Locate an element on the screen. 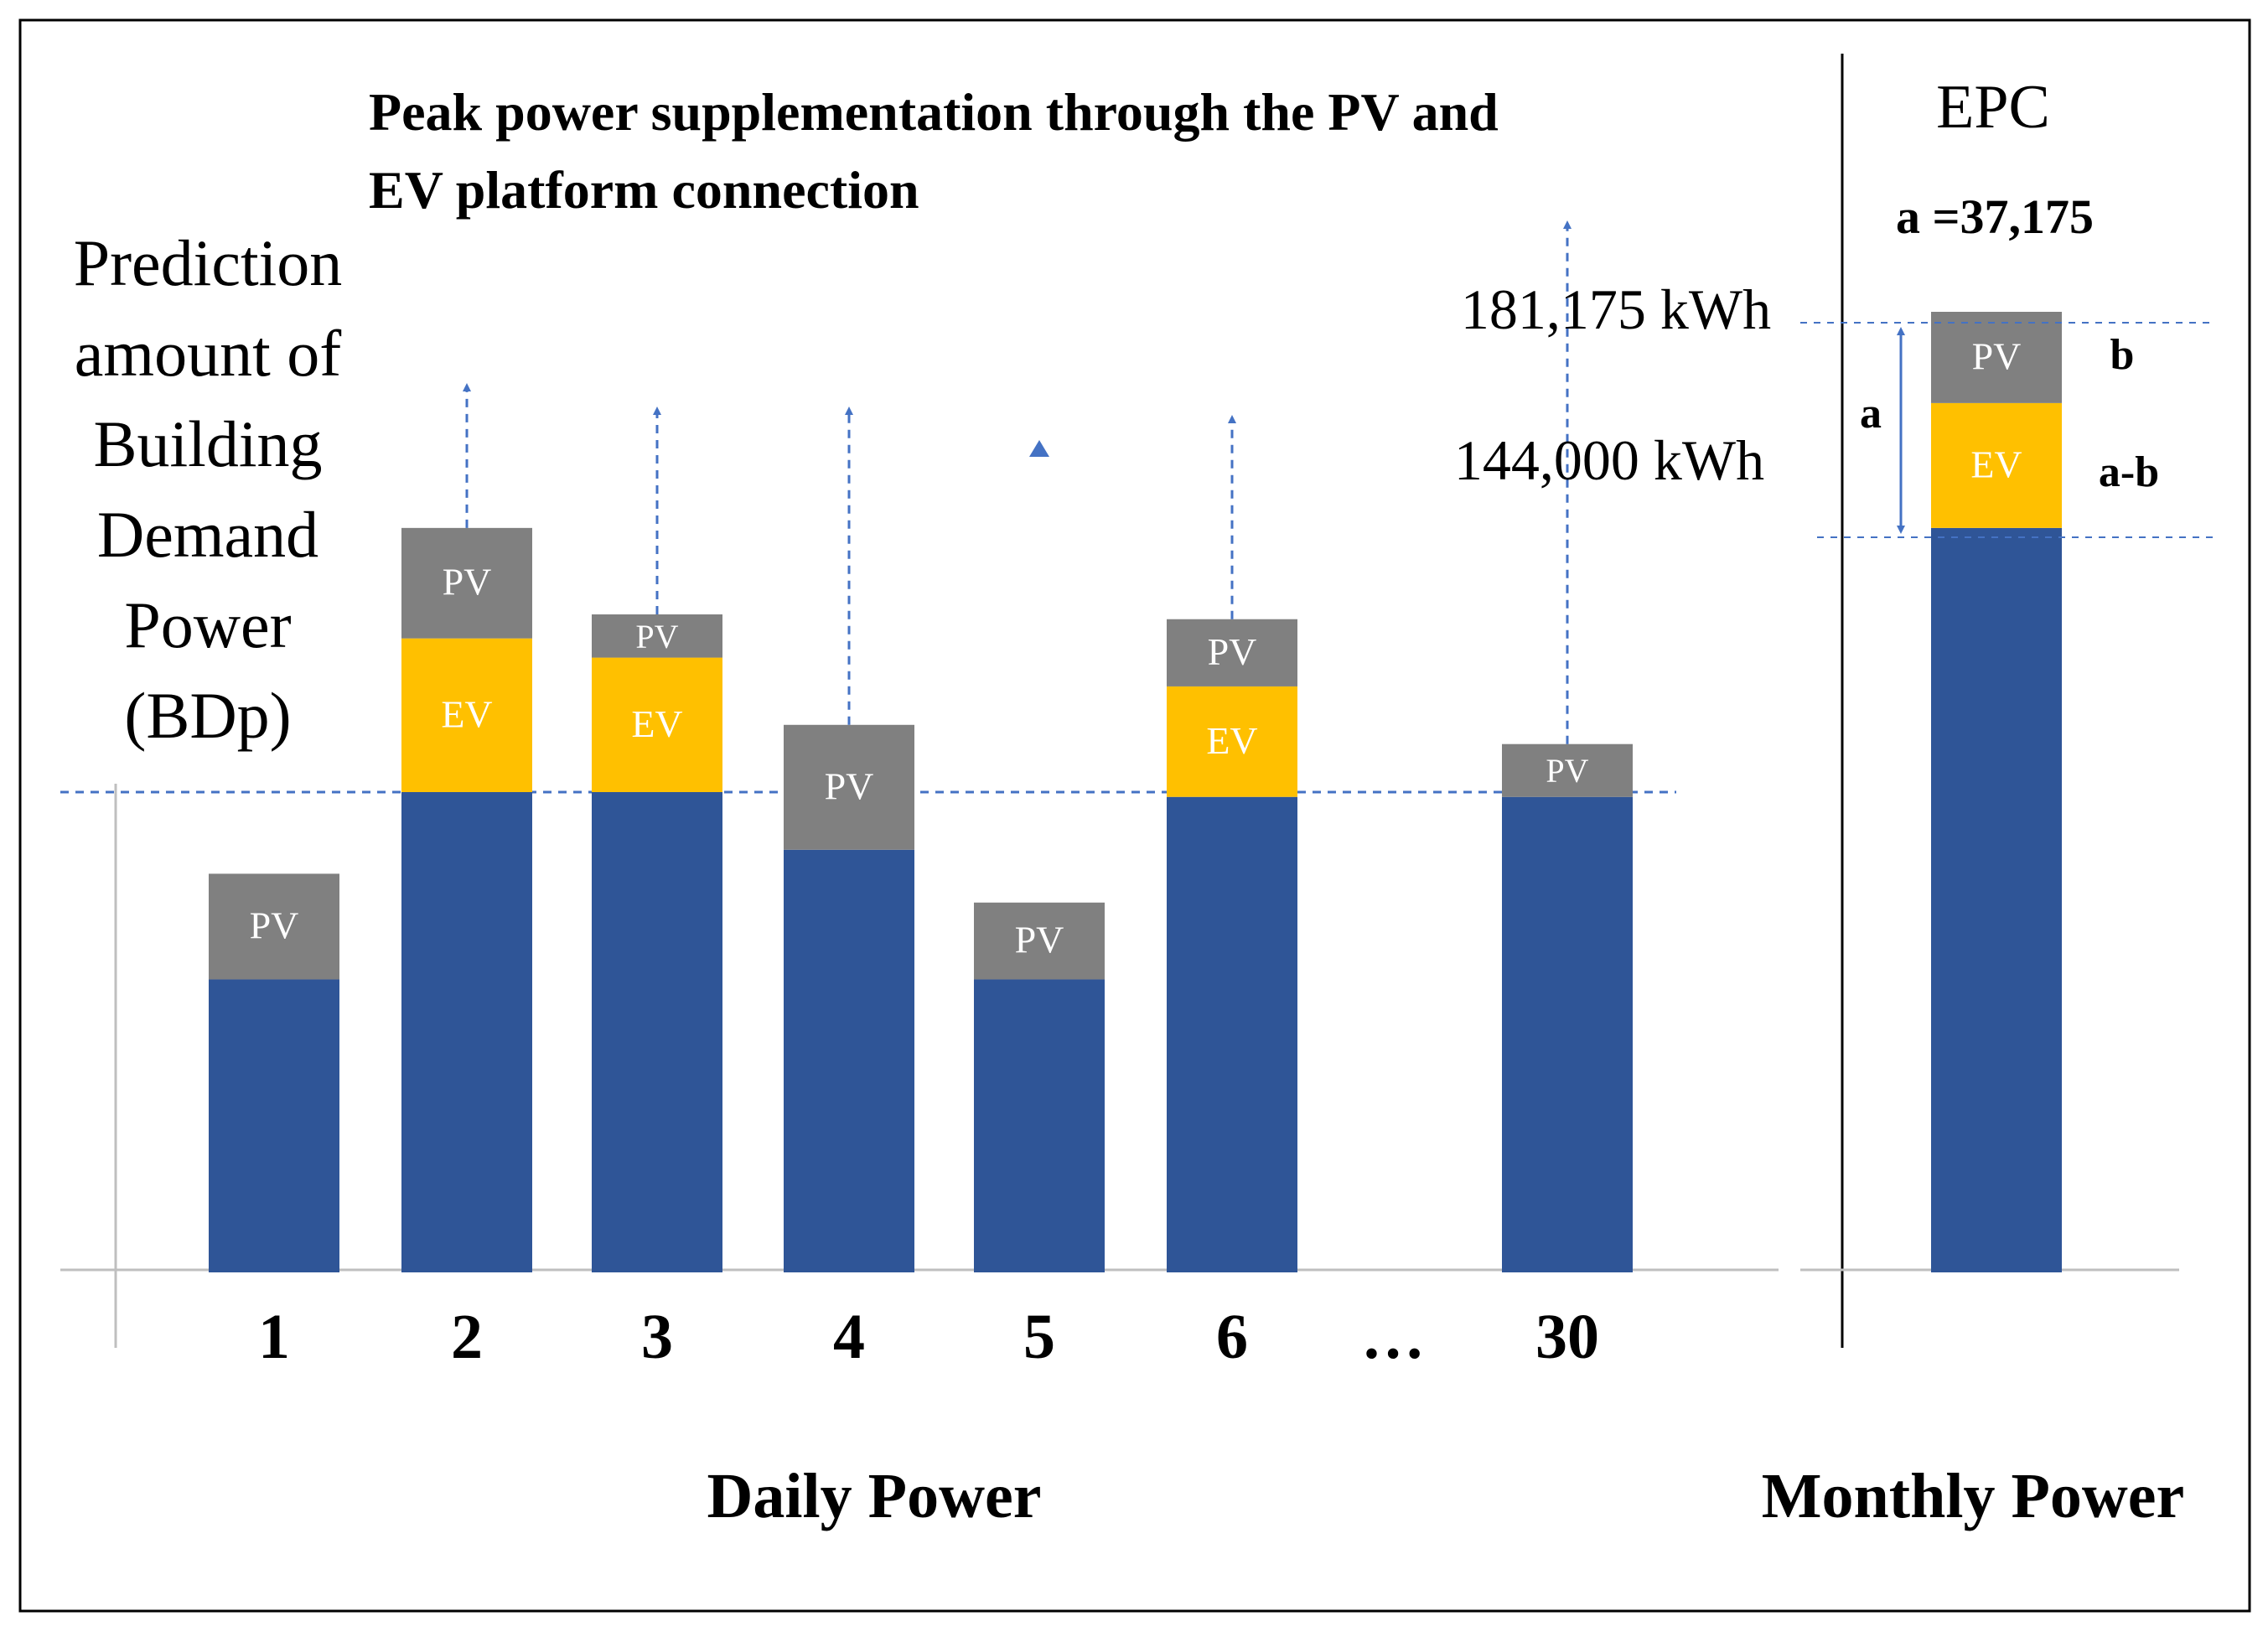  day-30-bar-pv-label: PV is located at coordinates (1567, 771).